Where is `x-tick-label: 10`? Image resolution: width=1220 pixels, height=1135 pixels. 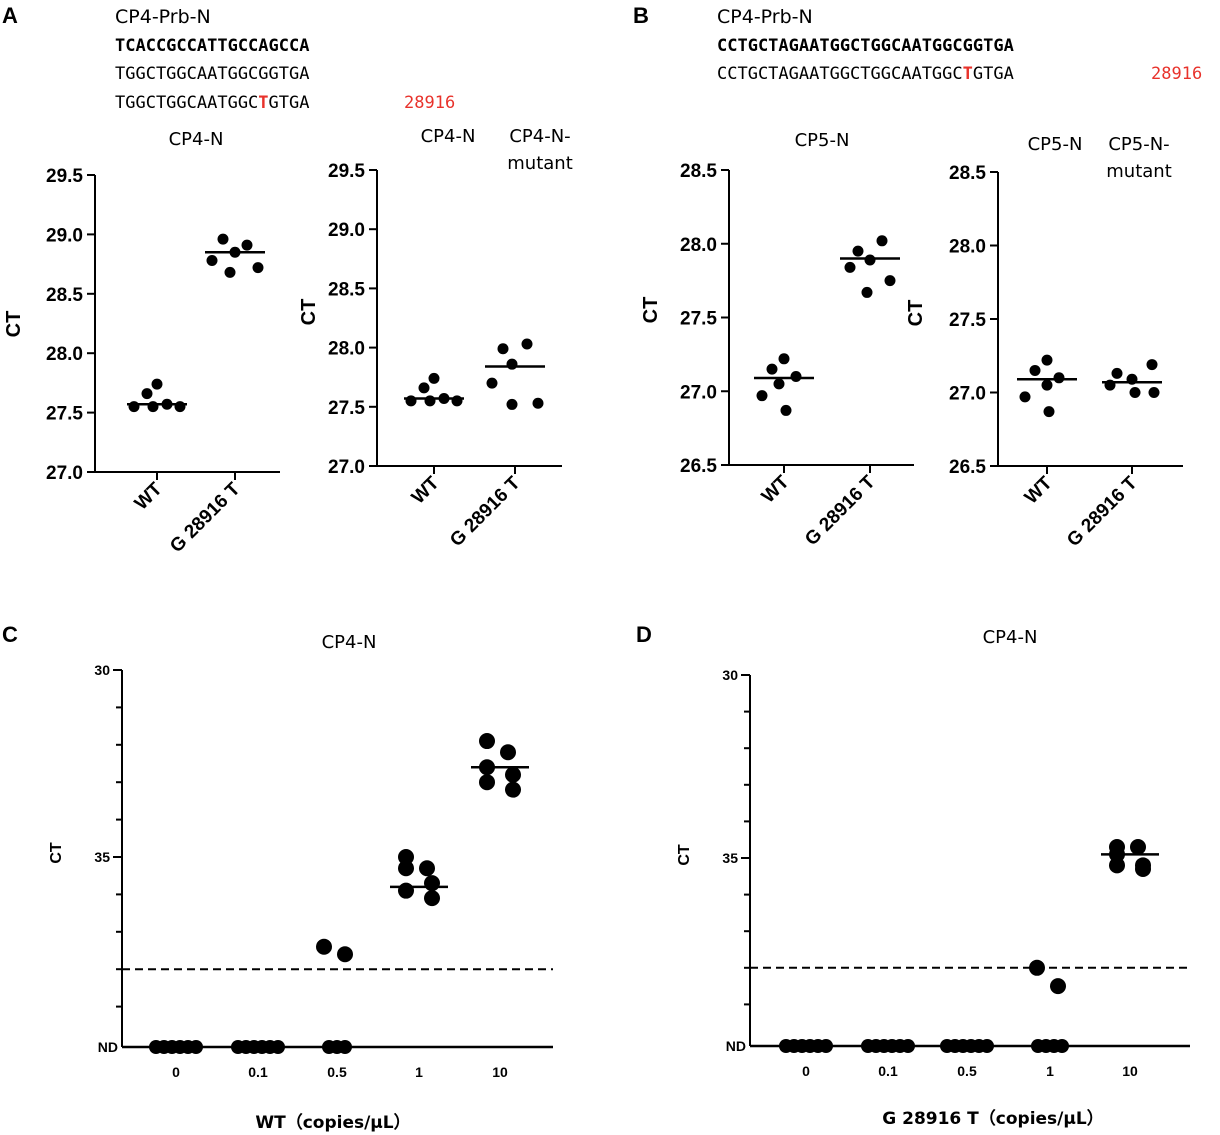
x-tick-label: 10 is located at coordinates (500, 1072).